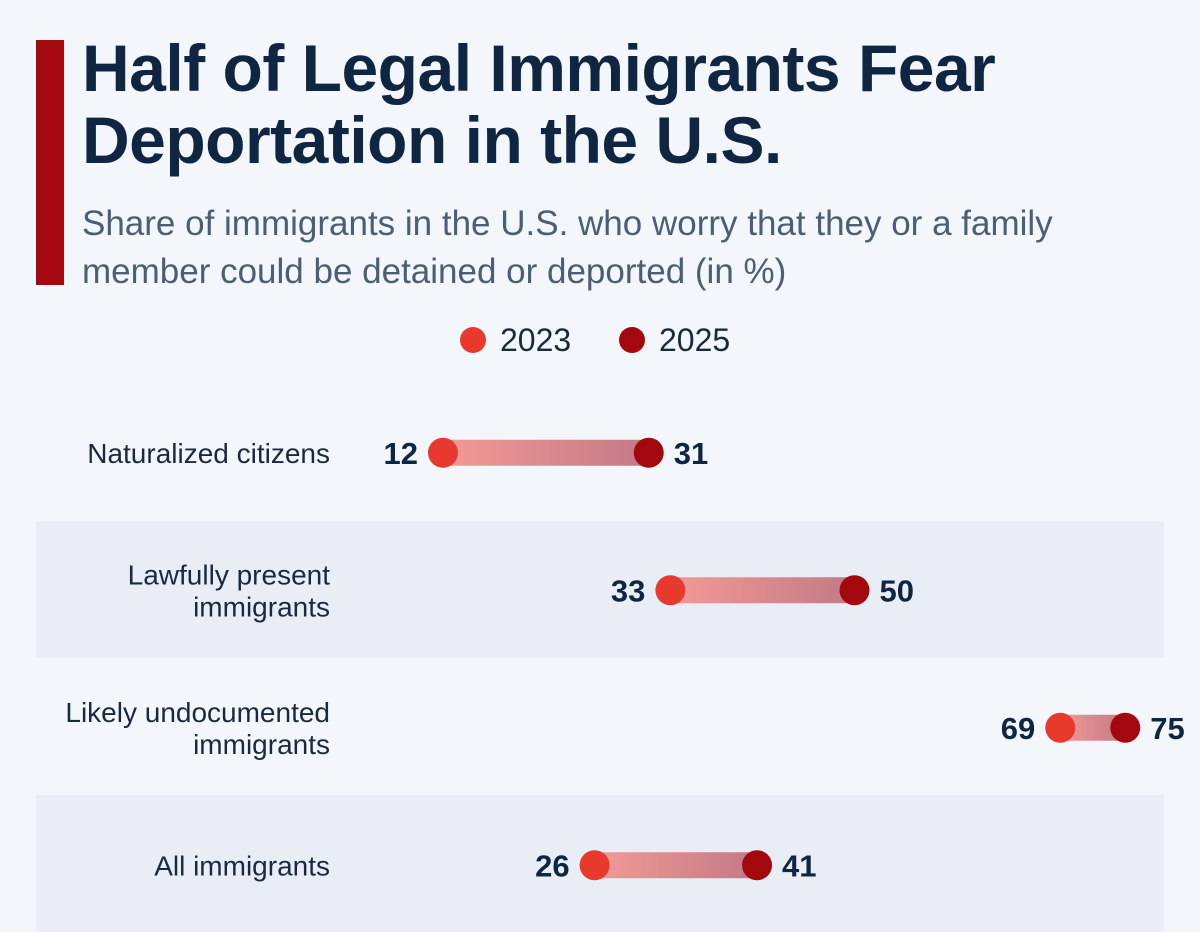 The height and width of the screenshot is (932, 1200). Describe the element at coordinates (229, 574) in the screenshot. I see `category-label: Lawfully present` at that location.